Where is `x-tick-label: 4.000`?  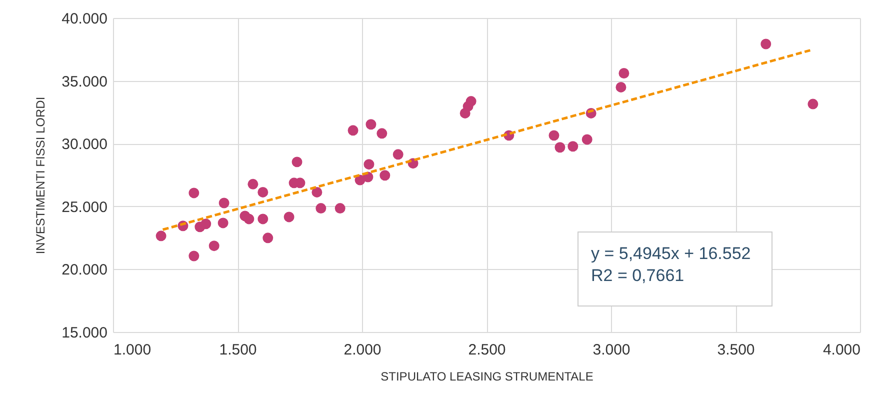 x-tick-label: 4.000 is located at coordinates (841, 350).